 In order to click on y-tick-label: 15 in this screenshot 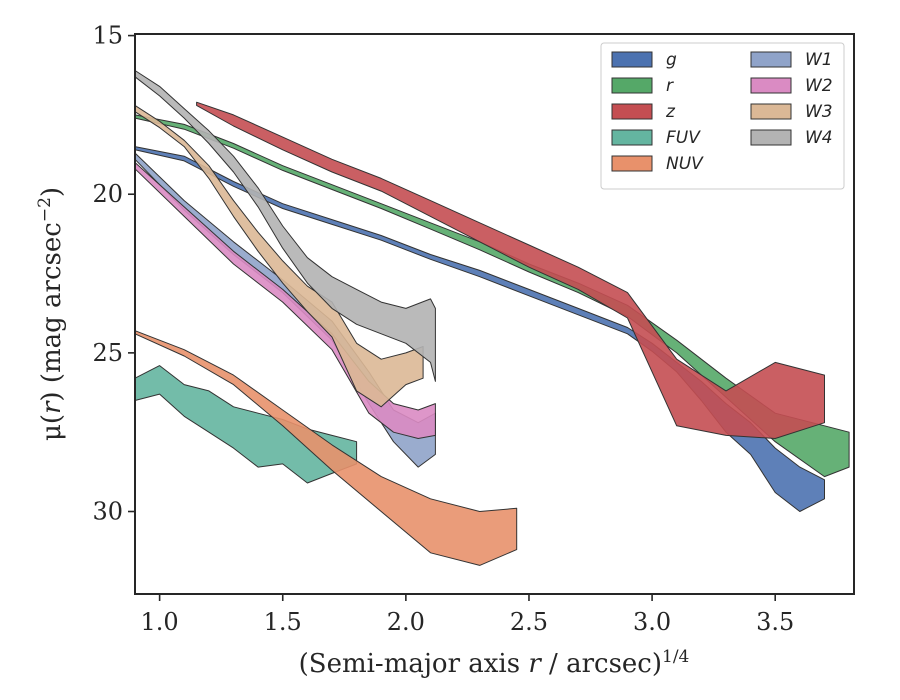, I will do `click(107, 36)`.